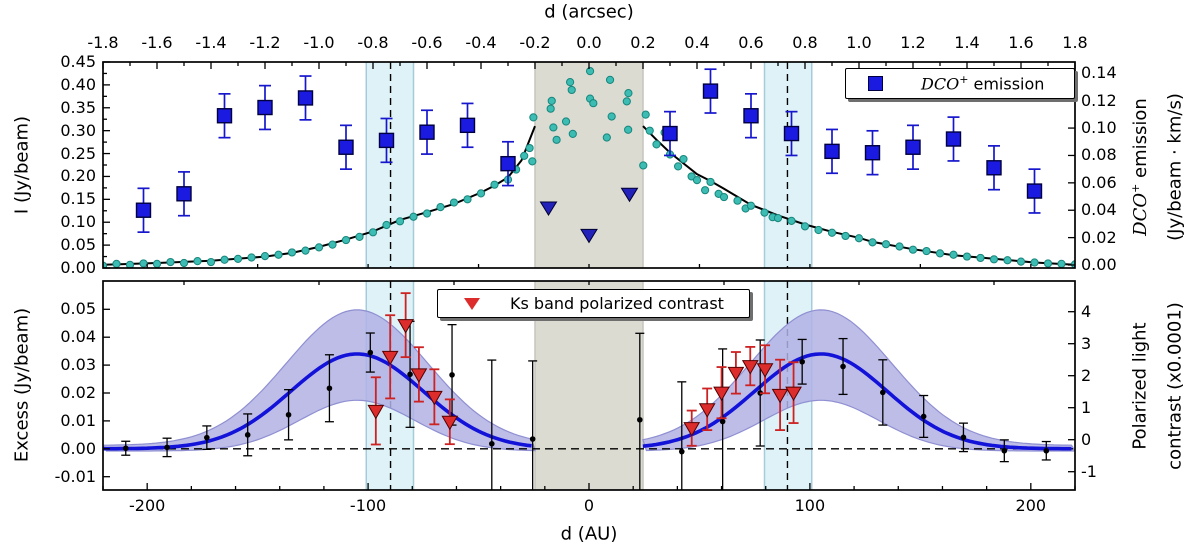 This screenshot has width=1200, height=555. Describe the element at coordinates (1140, 141) in the screenshot. I see `emission-text: emission` at that location.